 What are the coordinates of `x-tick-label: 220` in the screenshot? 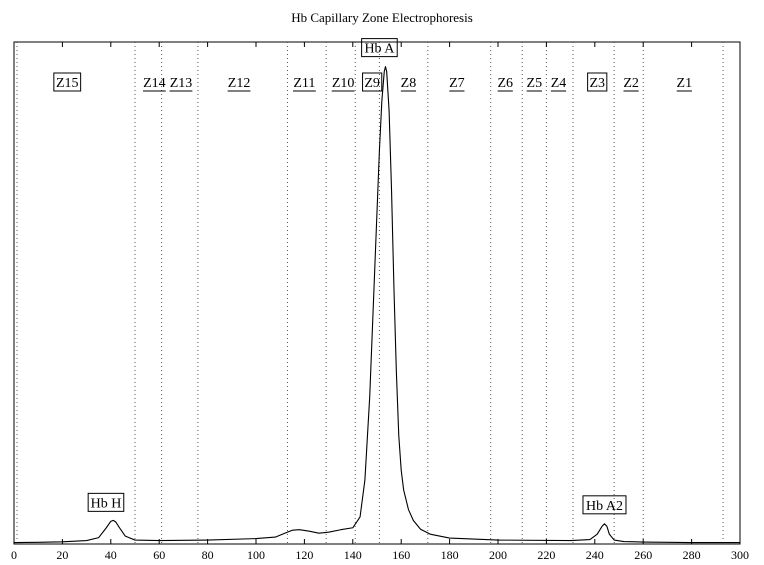 It's located at (546, 555).